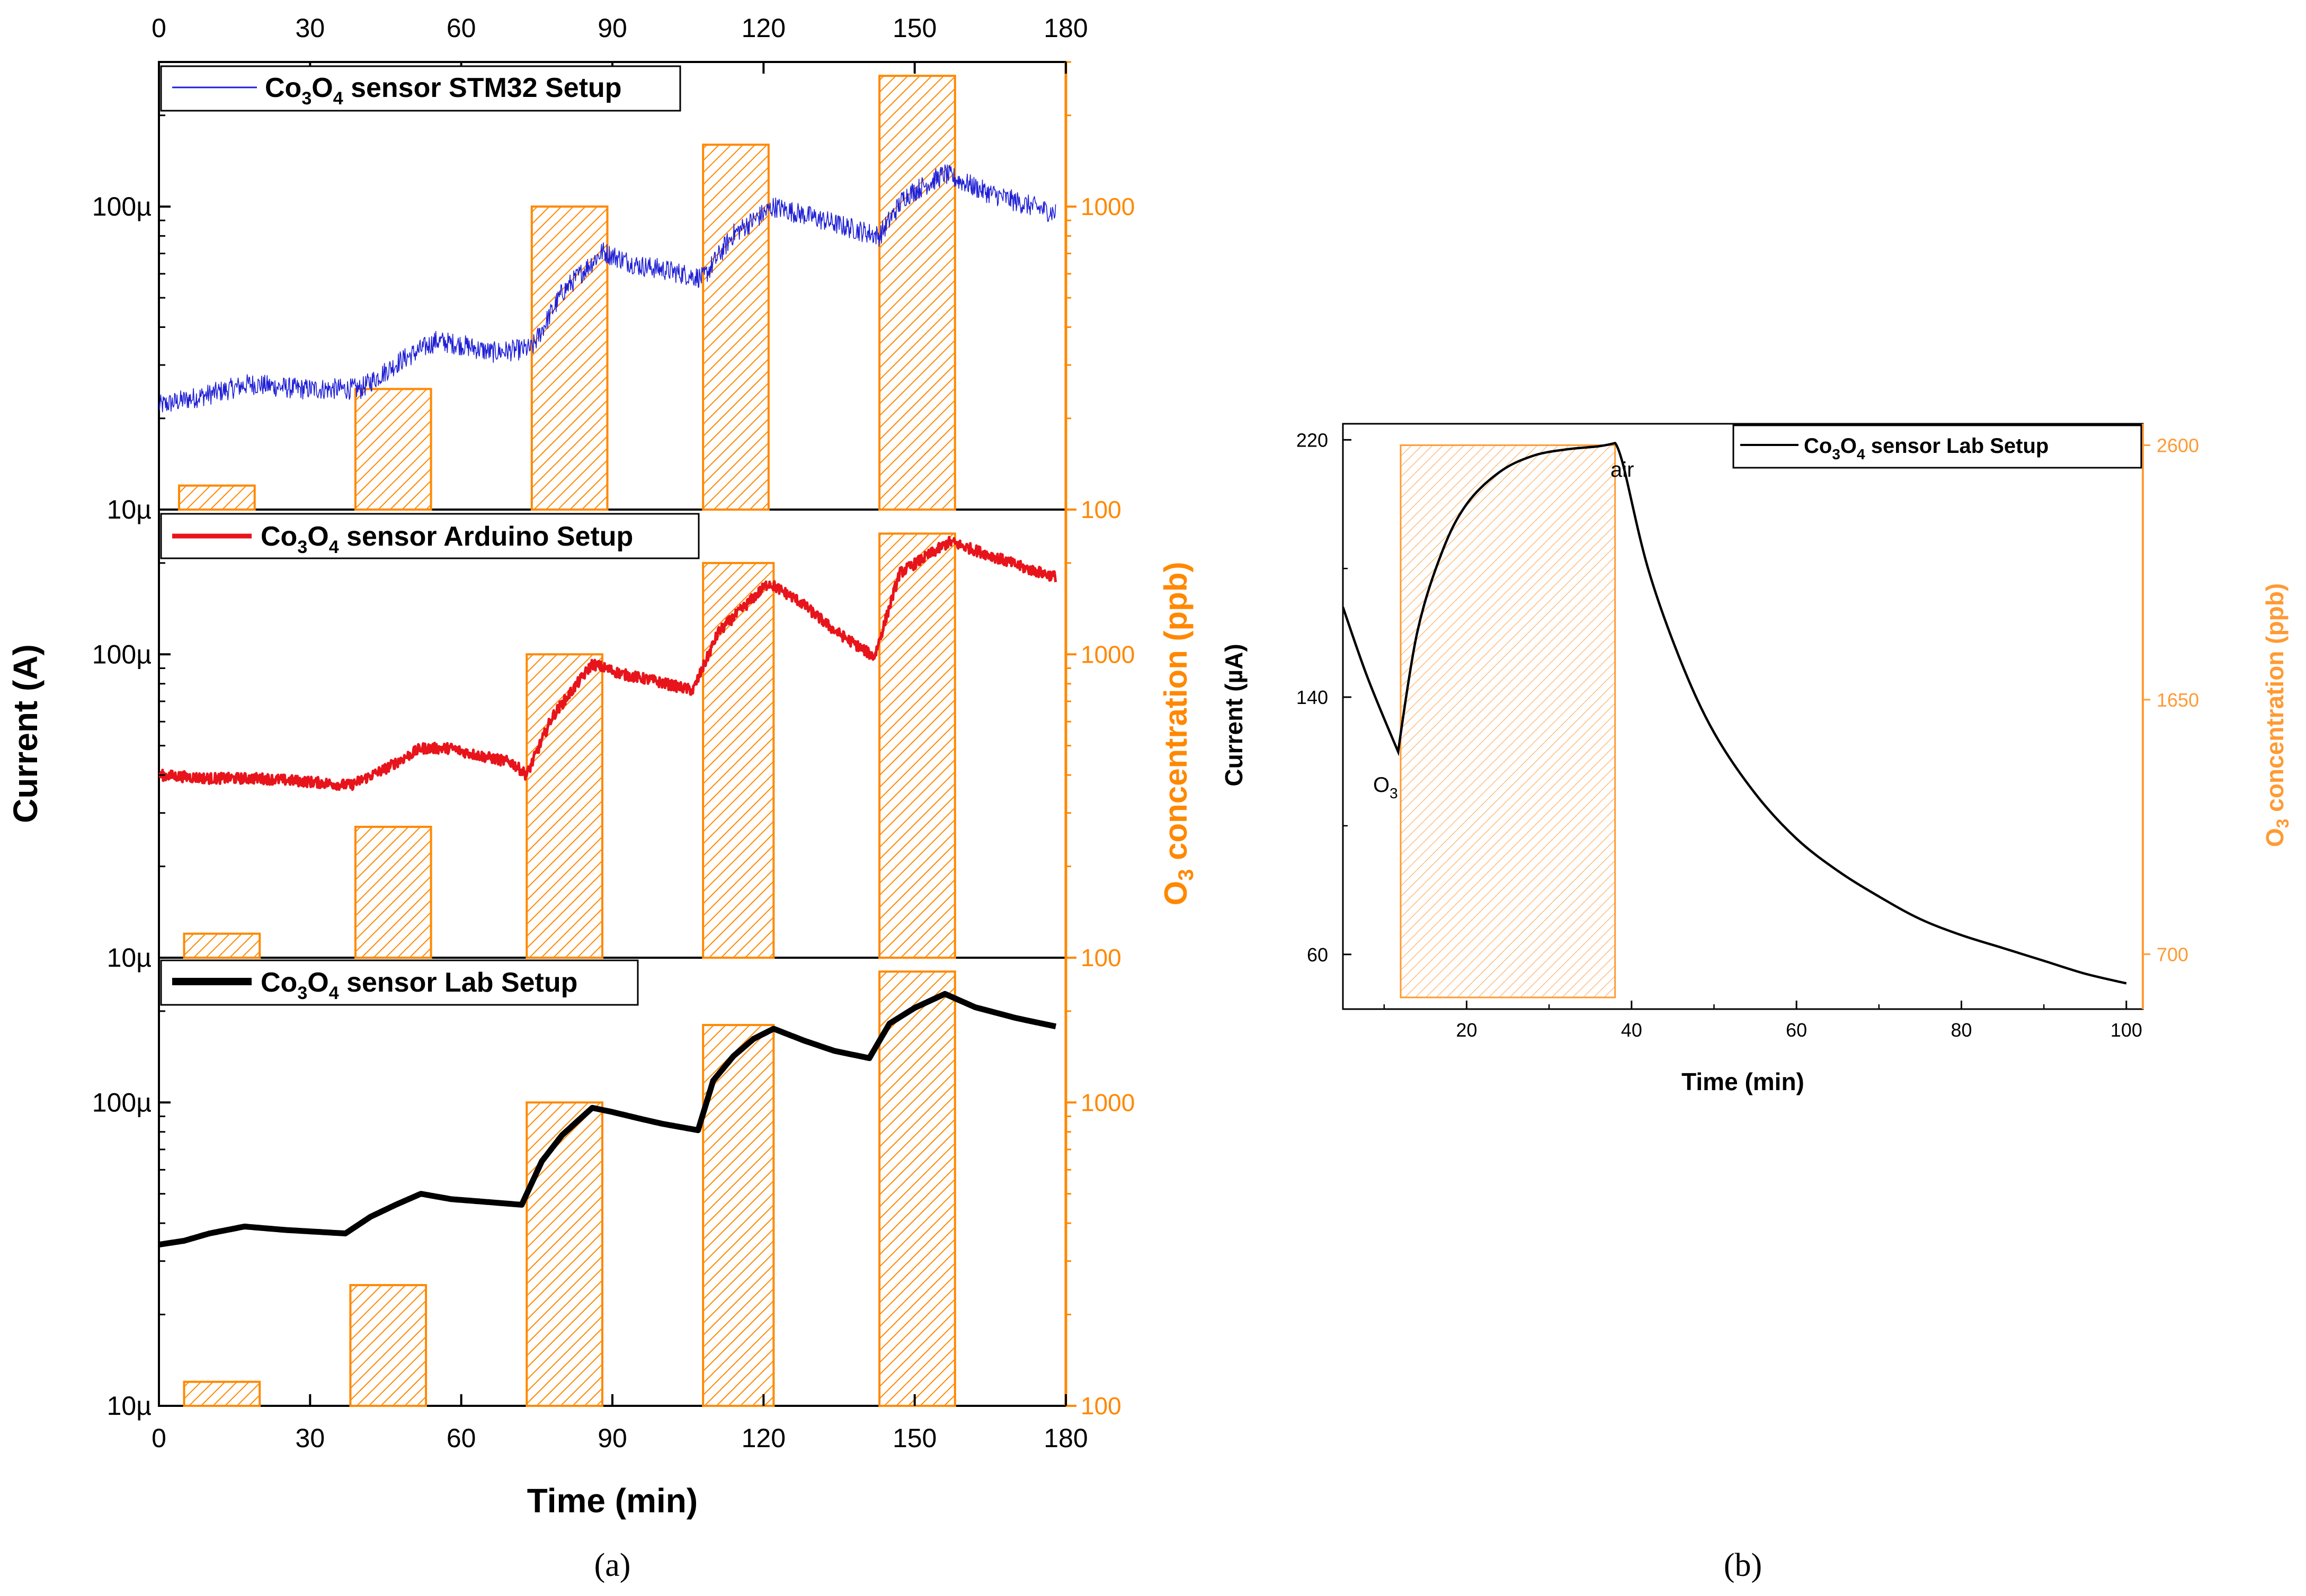  I want to click on a-xtick-label-top-0: 0, so click(159, 28).